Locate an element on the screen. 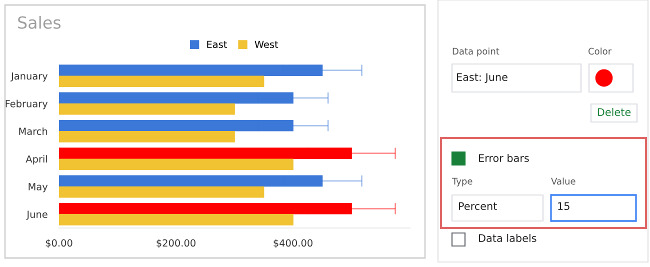 The image size is (650, 267). x-tick-label: $0.00 is located at coordinates (59, 243).